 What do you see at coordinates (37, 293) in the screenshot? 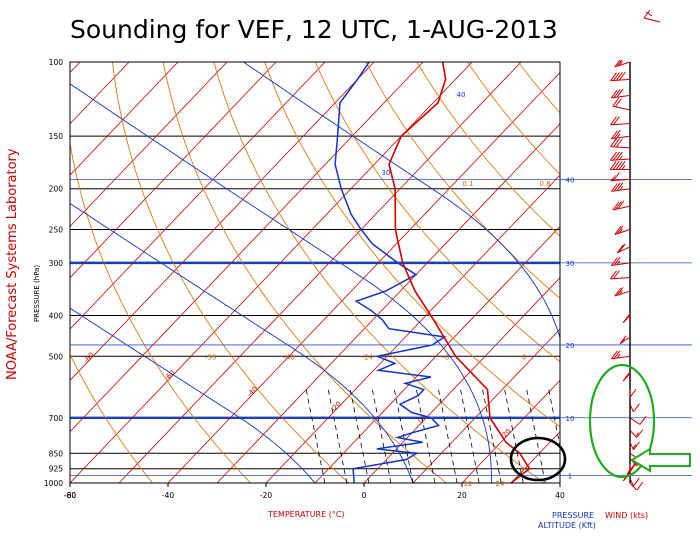
I see `pressure-axis-label: PRESSURE (hPa)` at bounding box center [37, 293].